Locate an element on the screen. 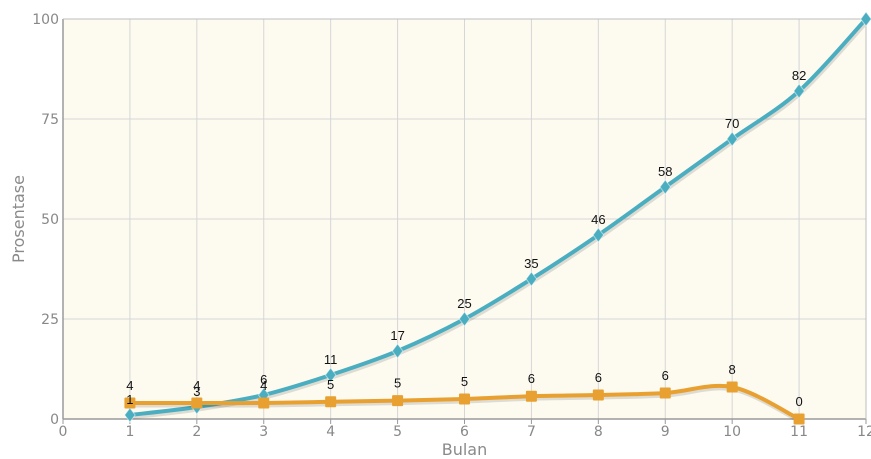  x-tick-label: 12 is located at coordinates (864, 432).